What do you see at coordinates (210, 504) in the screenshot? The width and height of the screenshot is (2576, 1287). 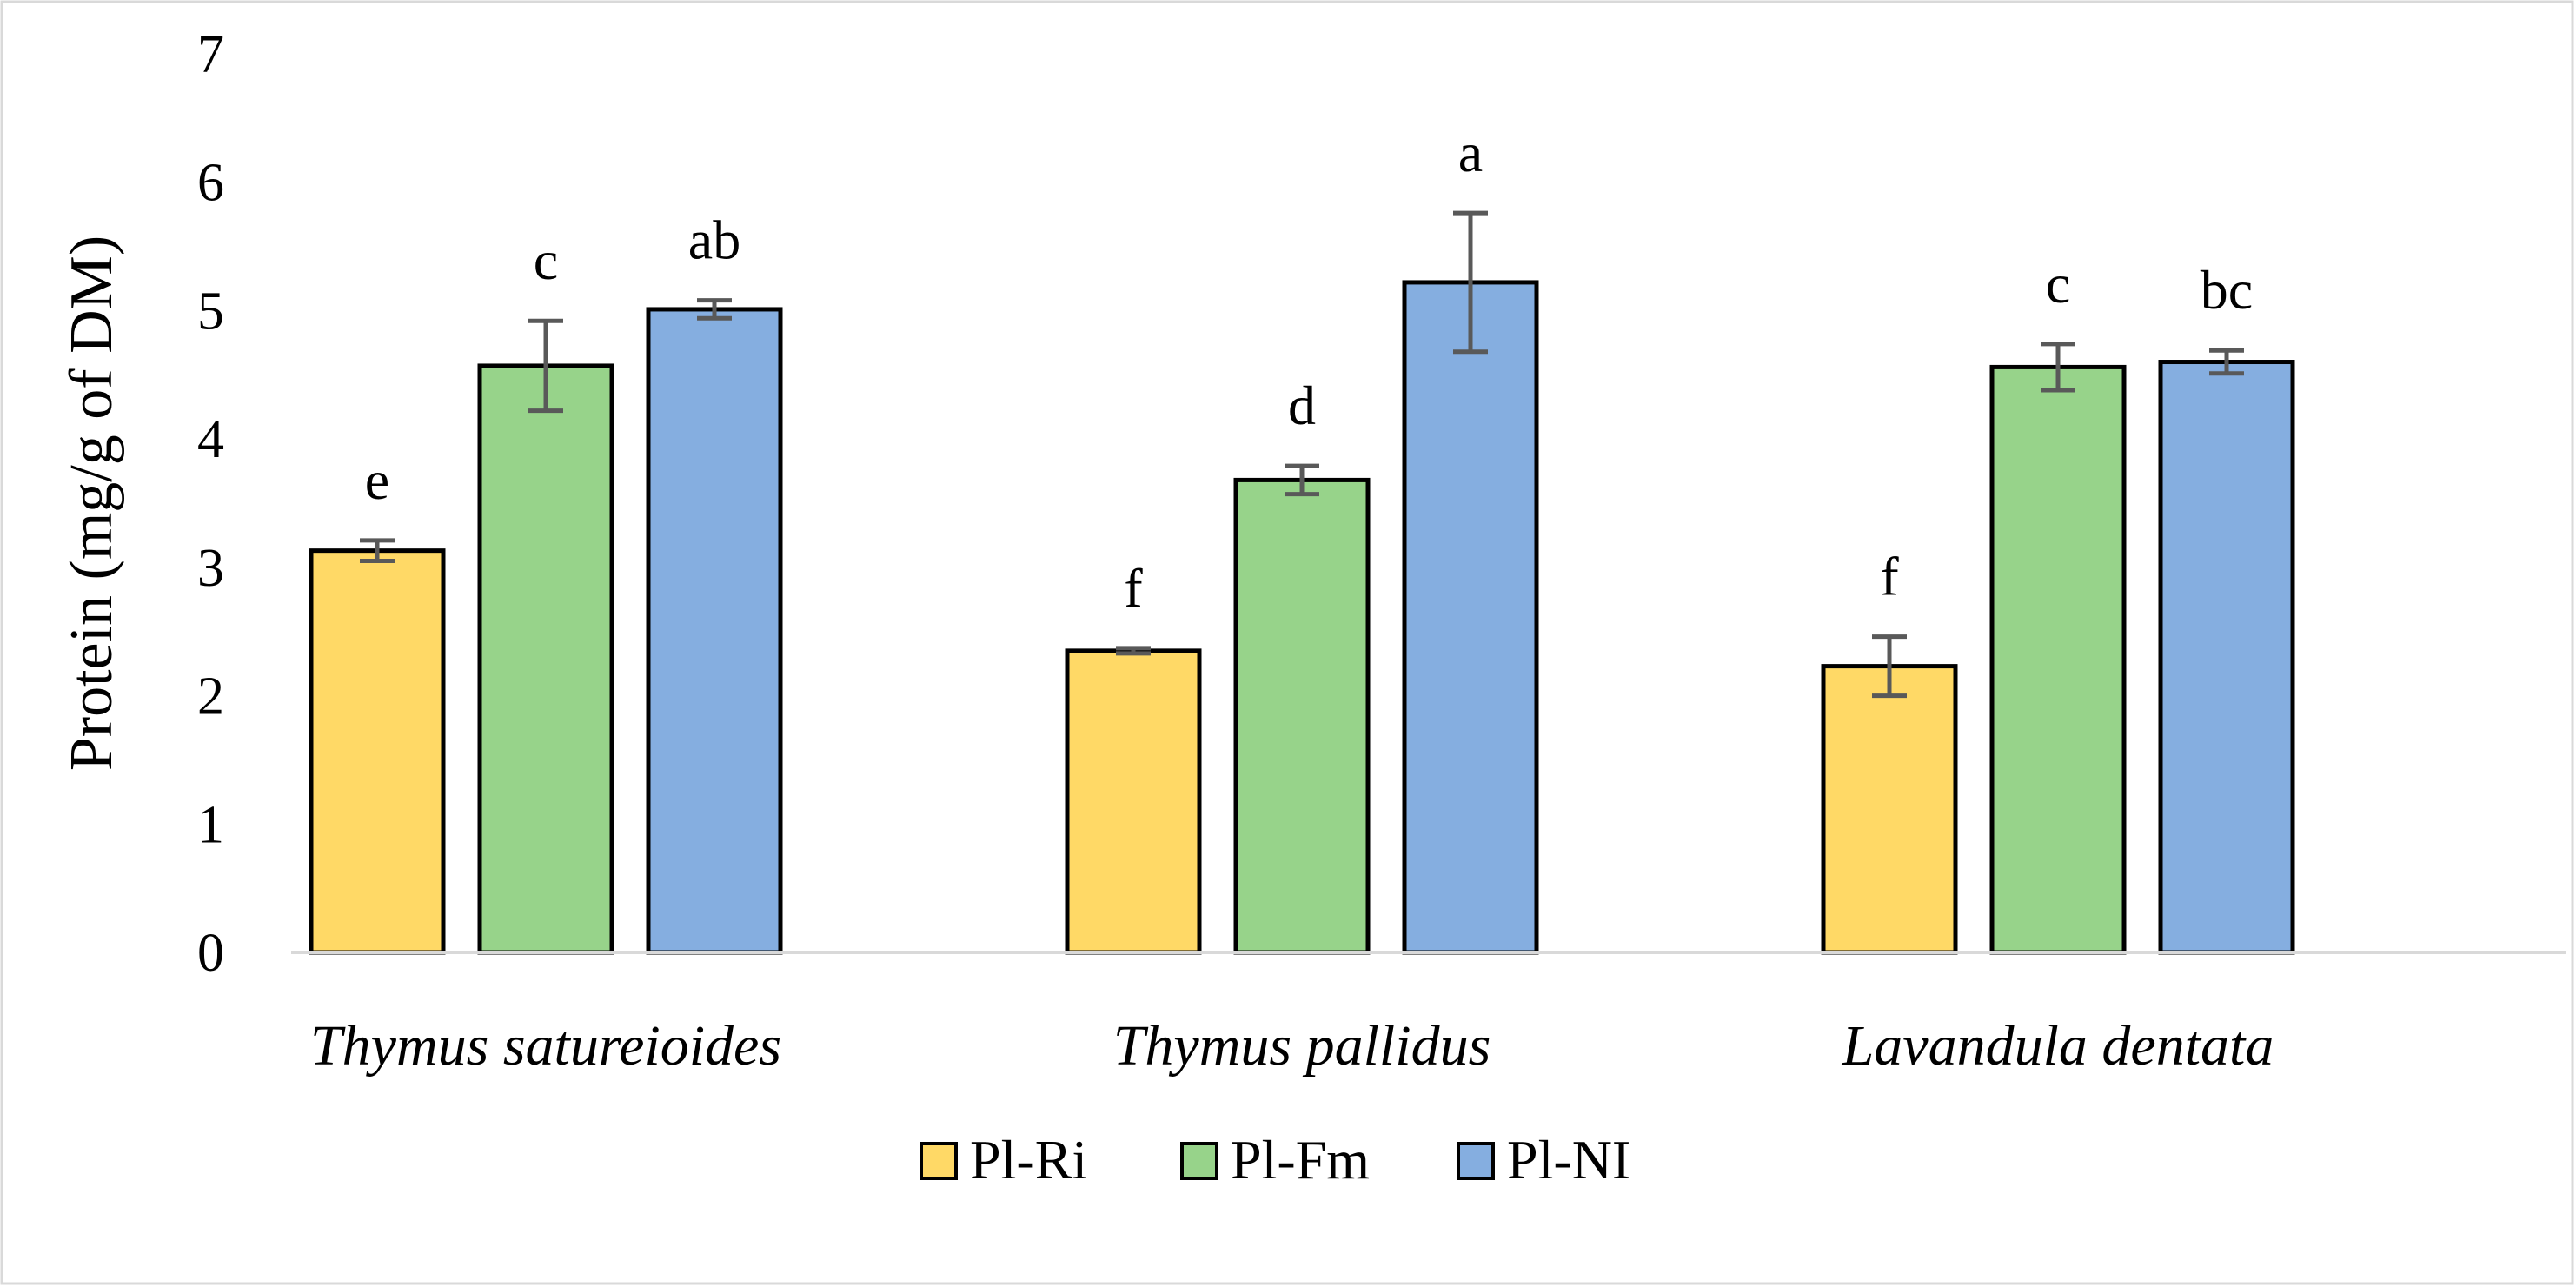 I see `y-axis-ticks: 0 1 2 3 4 5 6 7` at bounding box center [210, 504].